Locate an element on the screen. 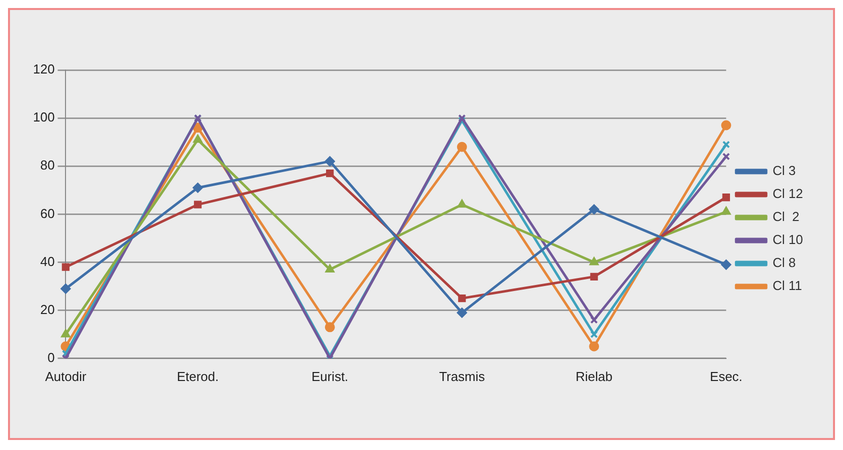  legend-label: Cl 8 is located at coordinates (784, 262).